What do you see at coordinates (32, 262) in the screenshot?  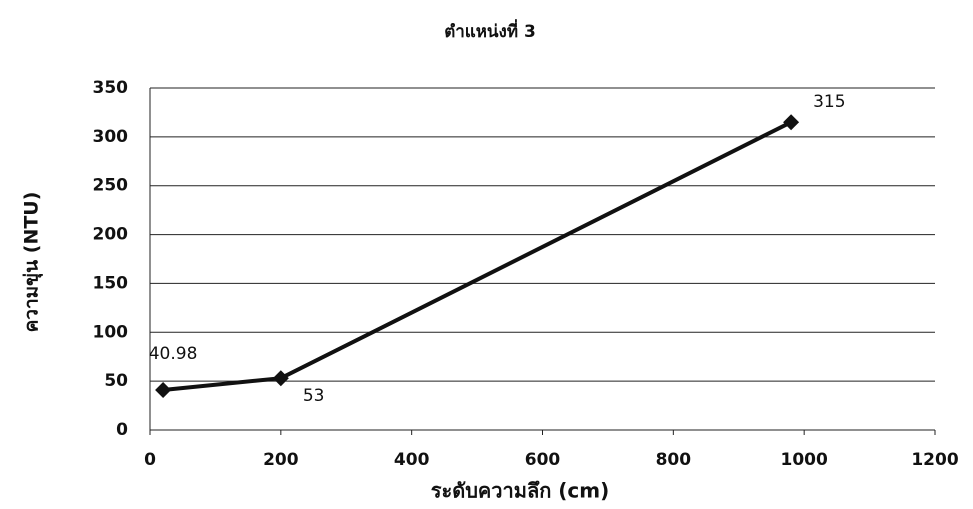 I see `y-axis-label: ความขุ่น (NTU)` at bounding box center [32, 262].